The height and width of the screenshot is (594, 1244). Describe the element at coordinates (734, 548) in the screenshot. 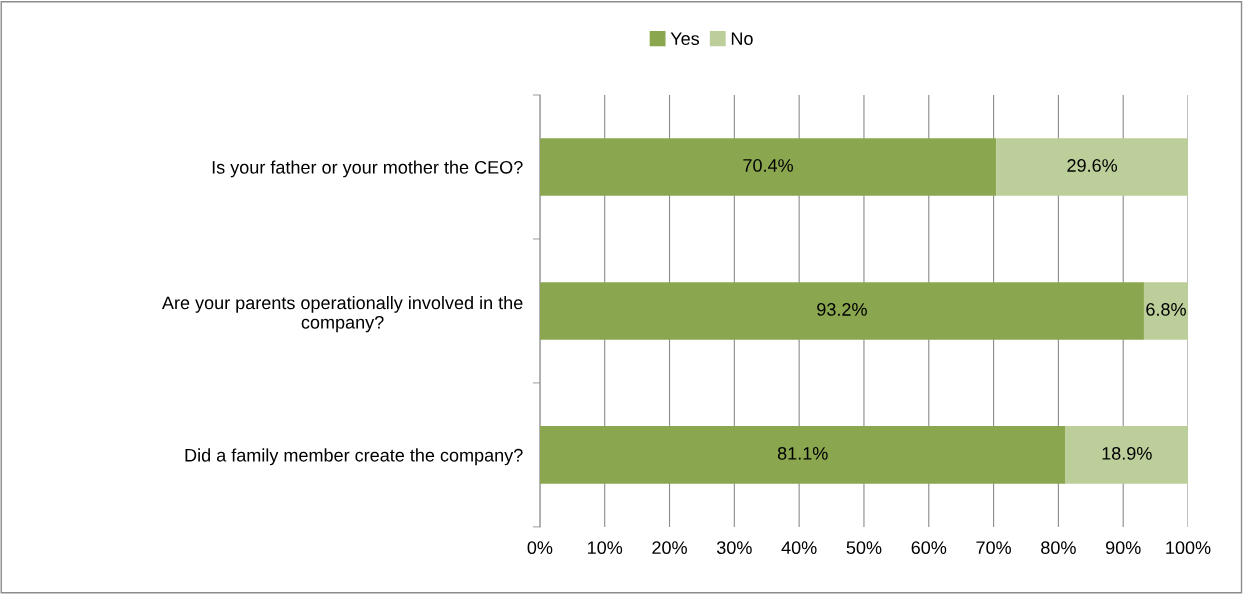

I see `x-tick-label: 30%` at that location.